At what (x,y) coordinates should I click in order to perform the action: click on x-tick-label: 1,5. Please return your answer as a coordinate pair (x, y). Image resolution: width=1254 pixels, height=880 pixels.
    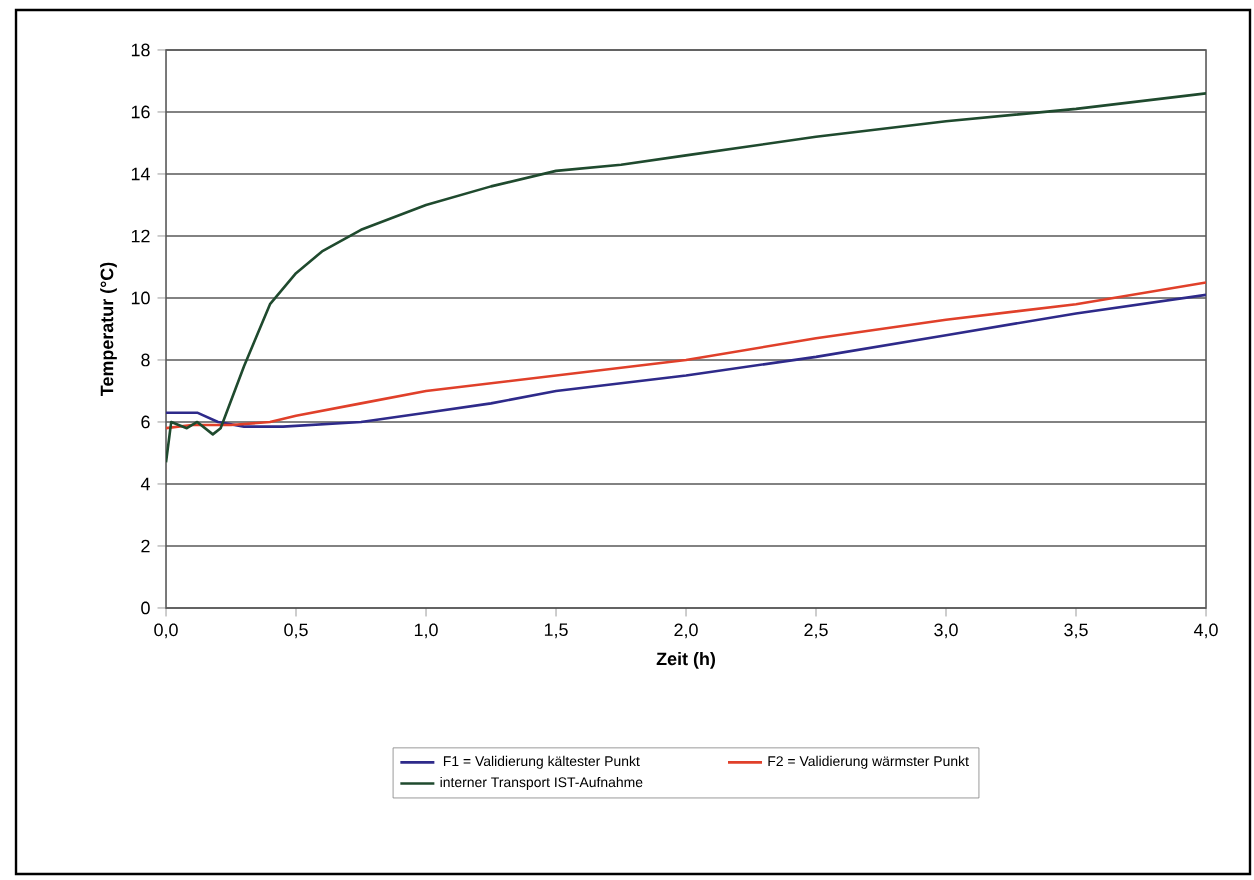
    Looking at the image, I should click on (556, 631).